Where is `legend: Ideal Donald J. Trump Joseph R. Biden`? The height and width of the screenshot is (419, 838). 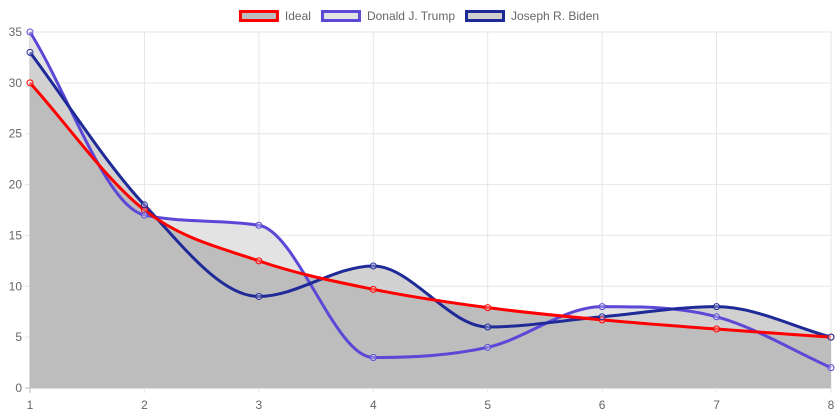
legend: Ideal Donald J. Trump Joseph R. Biden is located at coordinates (419, 16).